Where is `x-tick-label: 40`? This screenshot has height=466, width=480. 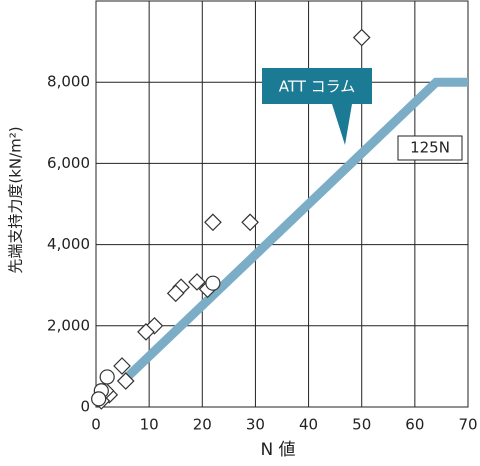 x-tick-label: 40 is located at coordinates (308, 425).